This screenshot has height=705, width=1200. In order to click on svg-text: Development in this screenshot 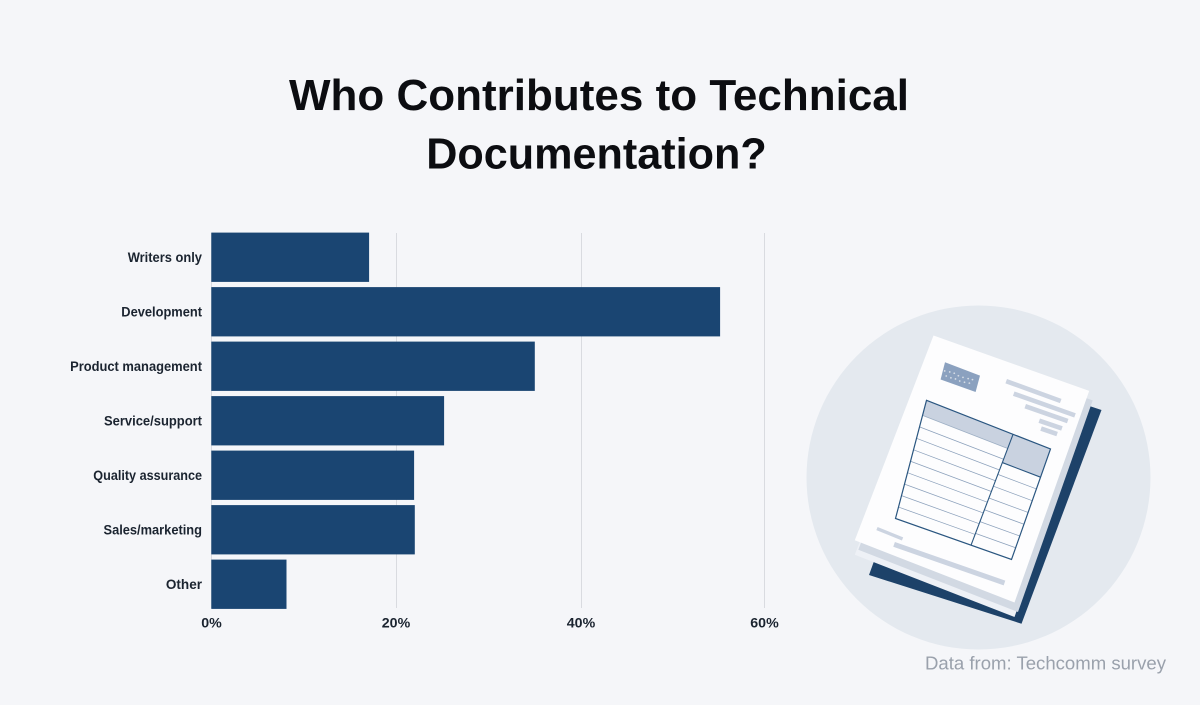, I will do `click(161, 313)`.